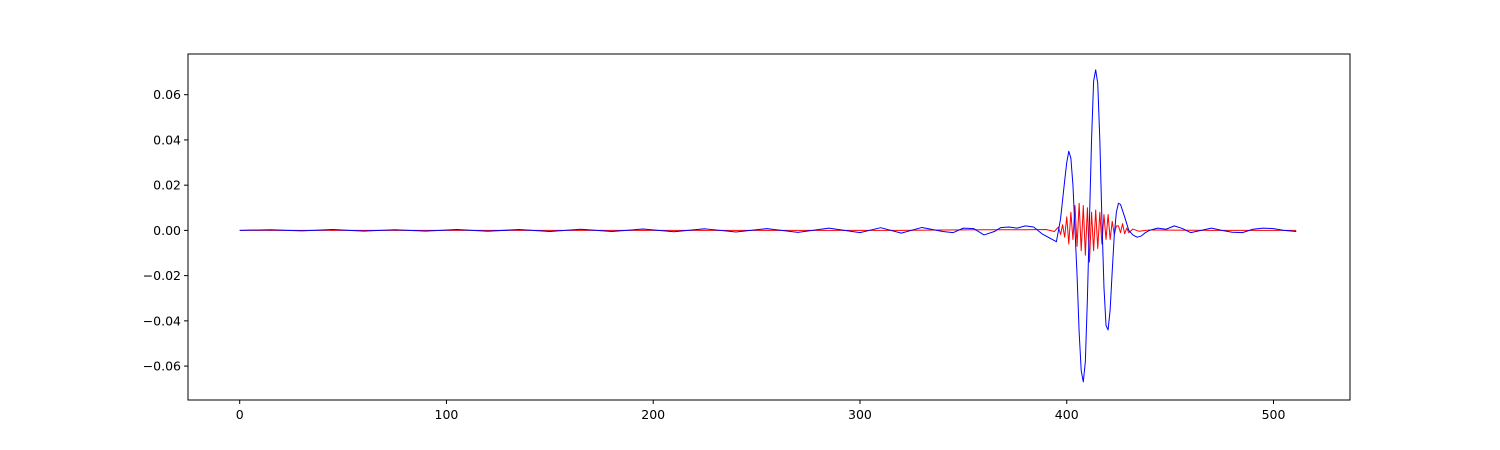  What do you see at coordinates (1067, 414) in the screenshot?
I see `x-tick-label: 400` at bounding box center [1067, 414].